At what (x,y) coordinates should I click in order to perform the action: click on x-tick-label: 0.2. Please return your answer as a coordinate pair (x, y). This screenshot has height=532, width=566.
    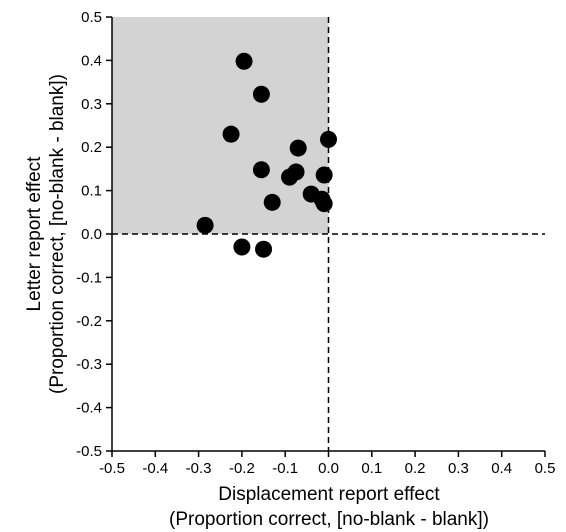
    Looking at the image, I should click on (415, 468).